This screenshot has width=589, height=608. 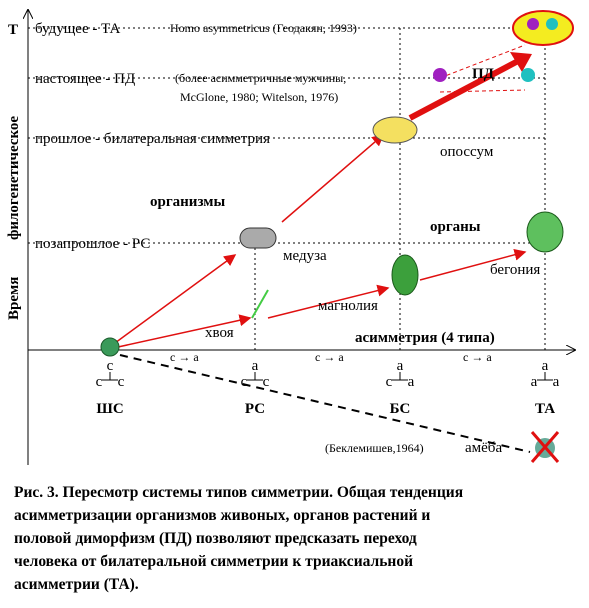 I want to click on type-name: РС, so click(x=255, y=409).